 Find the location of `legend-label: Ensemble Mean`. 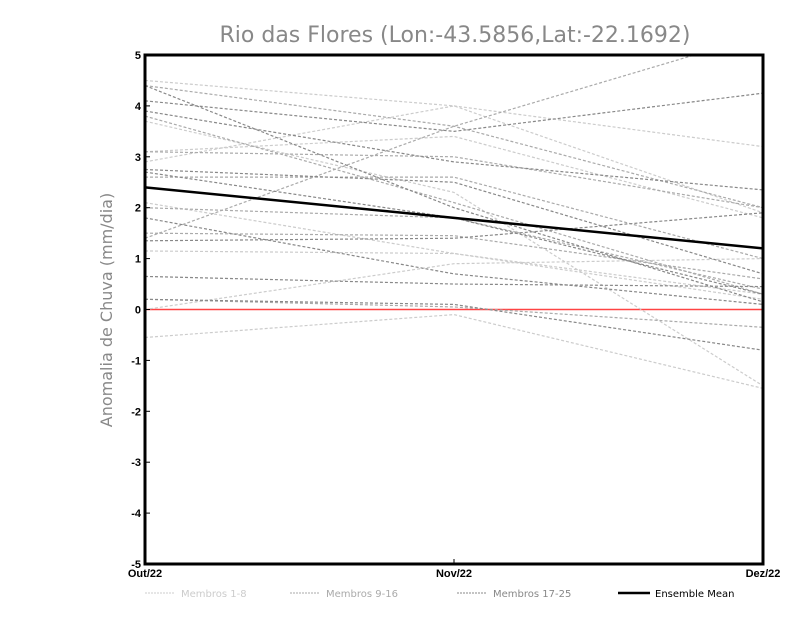

legend-label: Ensemble Mean is located at coordinates (694, 594).